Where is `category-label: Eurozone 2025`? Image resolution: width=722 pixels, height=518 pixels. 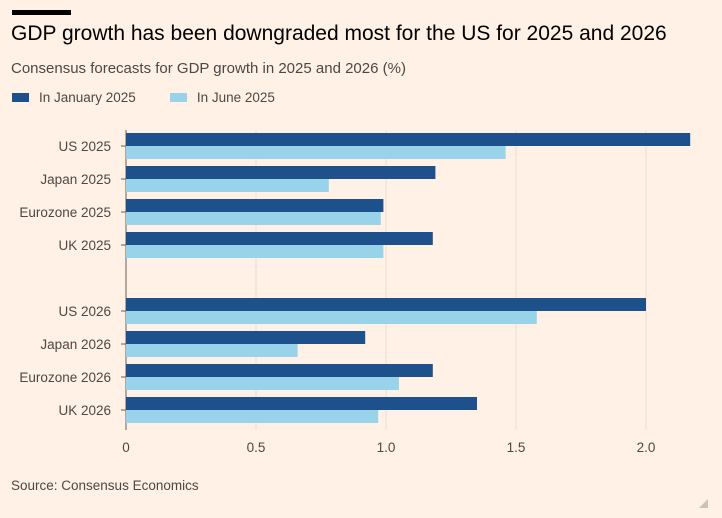
category-label: Eurozone 2025 is located at coordinates (65, 212).